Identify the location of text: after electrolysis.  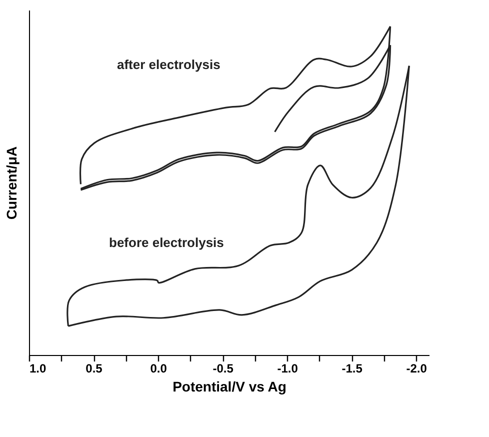
(168, 64).